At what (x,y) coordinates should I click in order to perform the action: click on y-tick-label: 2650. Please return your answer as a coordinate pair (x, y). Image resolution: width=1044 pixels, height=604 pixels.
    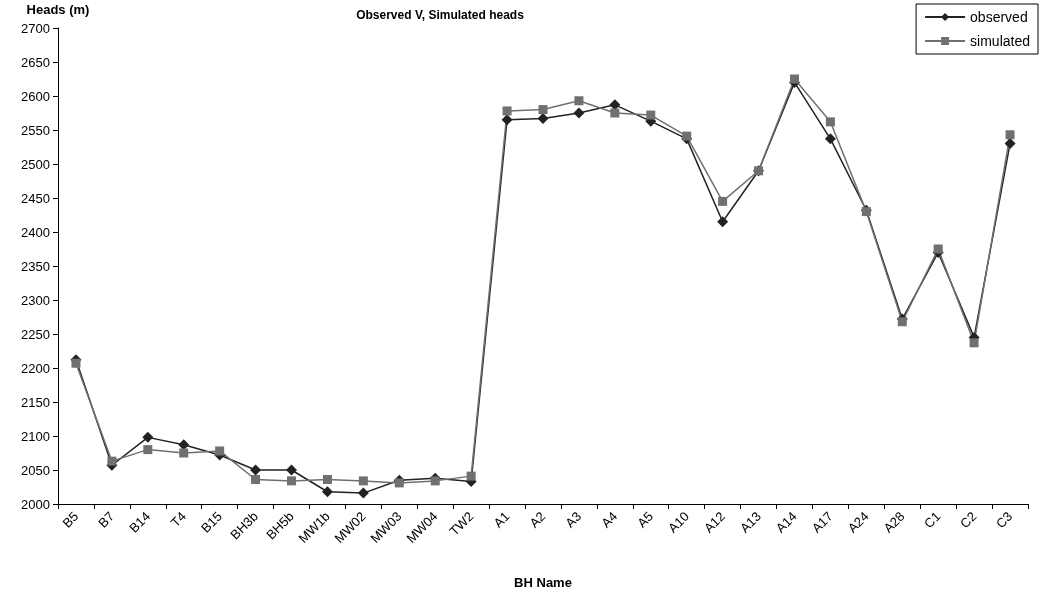
    Looking at the image, I should click on (35, 62).